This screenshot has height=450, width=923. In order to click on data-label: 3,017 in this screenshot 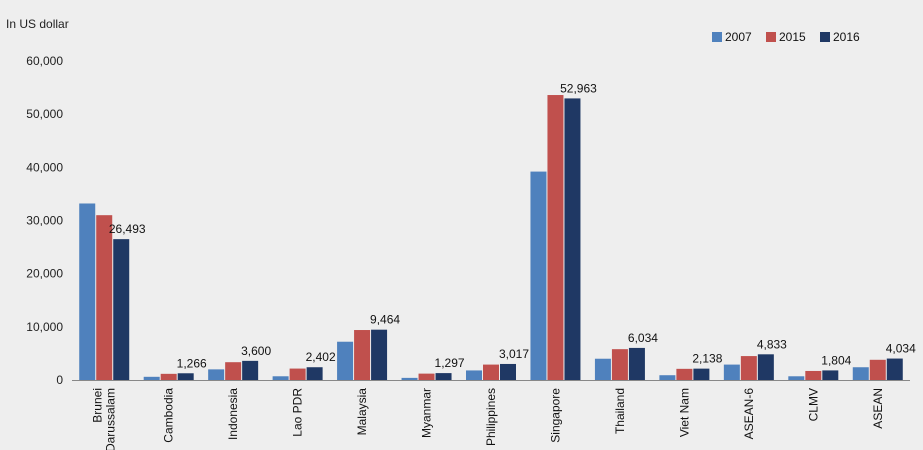, I will do `click(514, 354)`.